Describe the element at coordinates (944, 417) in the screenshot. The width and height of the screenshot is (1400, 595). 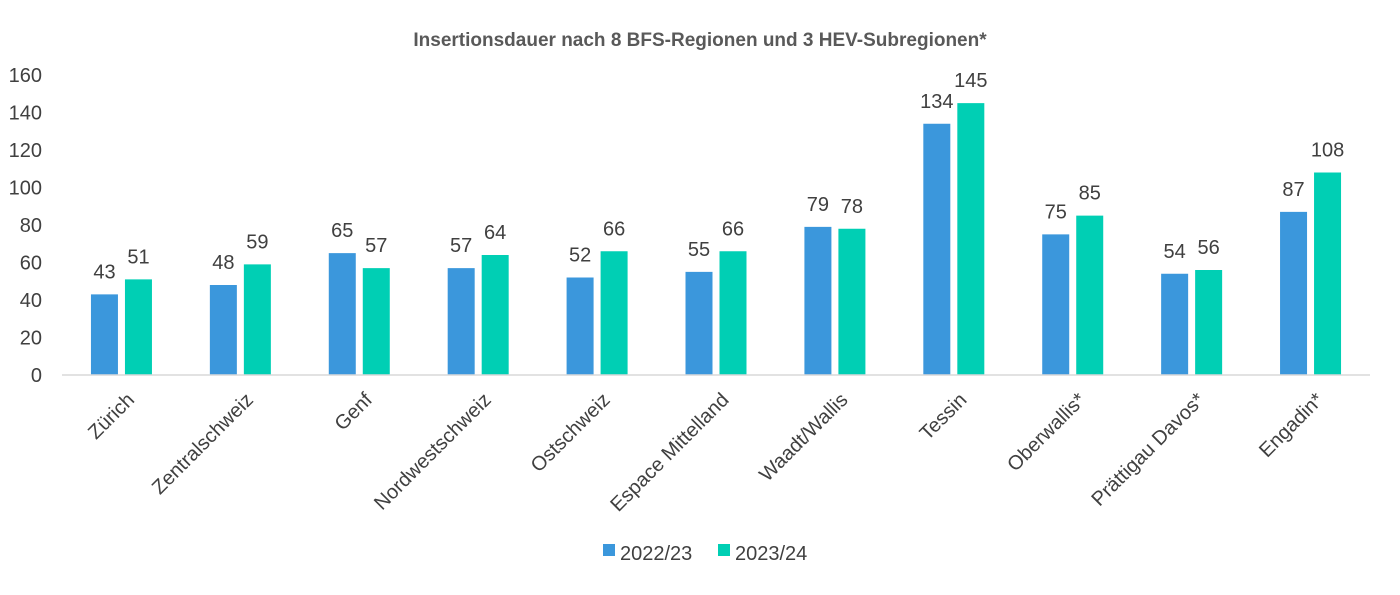
I see `x-tick-label: Tessin` at that location.